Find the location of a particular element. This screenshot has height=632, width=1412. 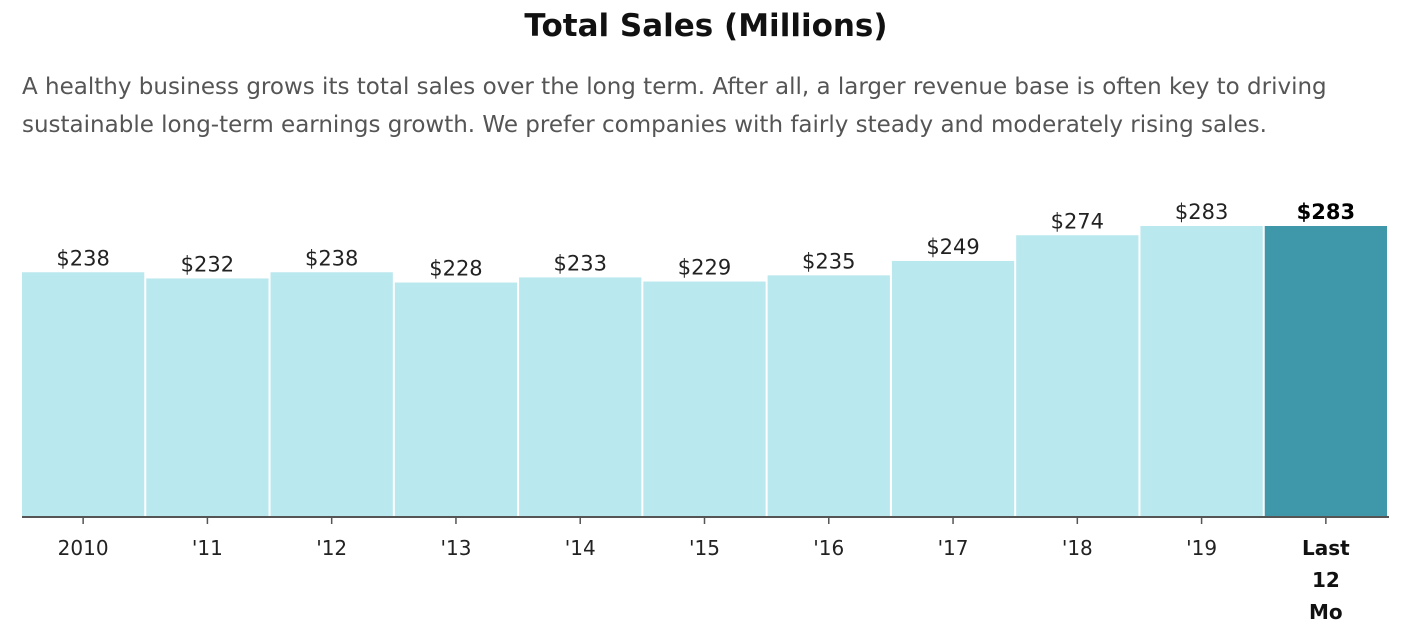

category-label-4: '14 is located at coordinates (580, 548).